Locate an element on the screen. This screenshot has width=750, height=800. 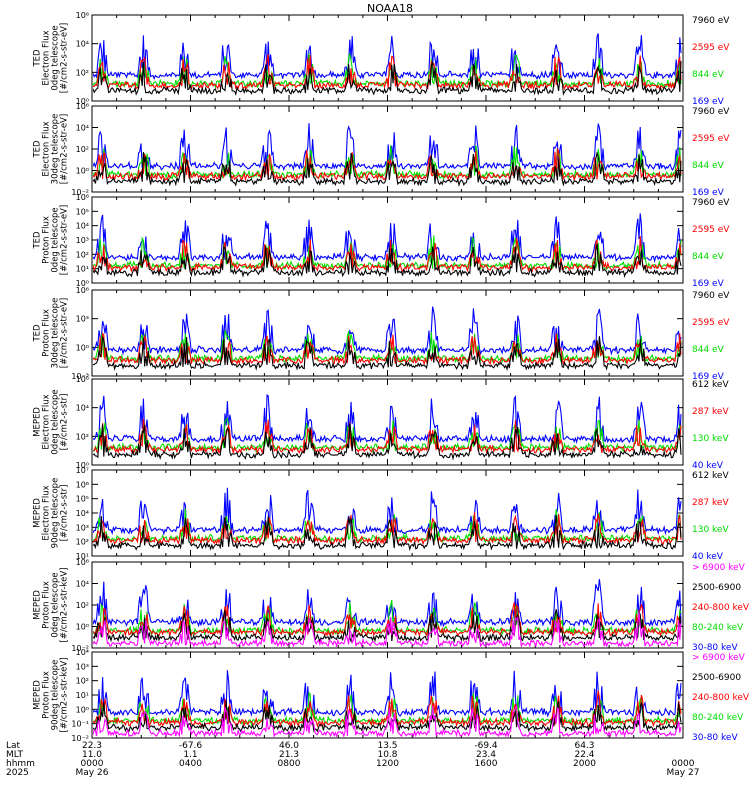
x-row-label: MLT is located at coordinates (15, 755).